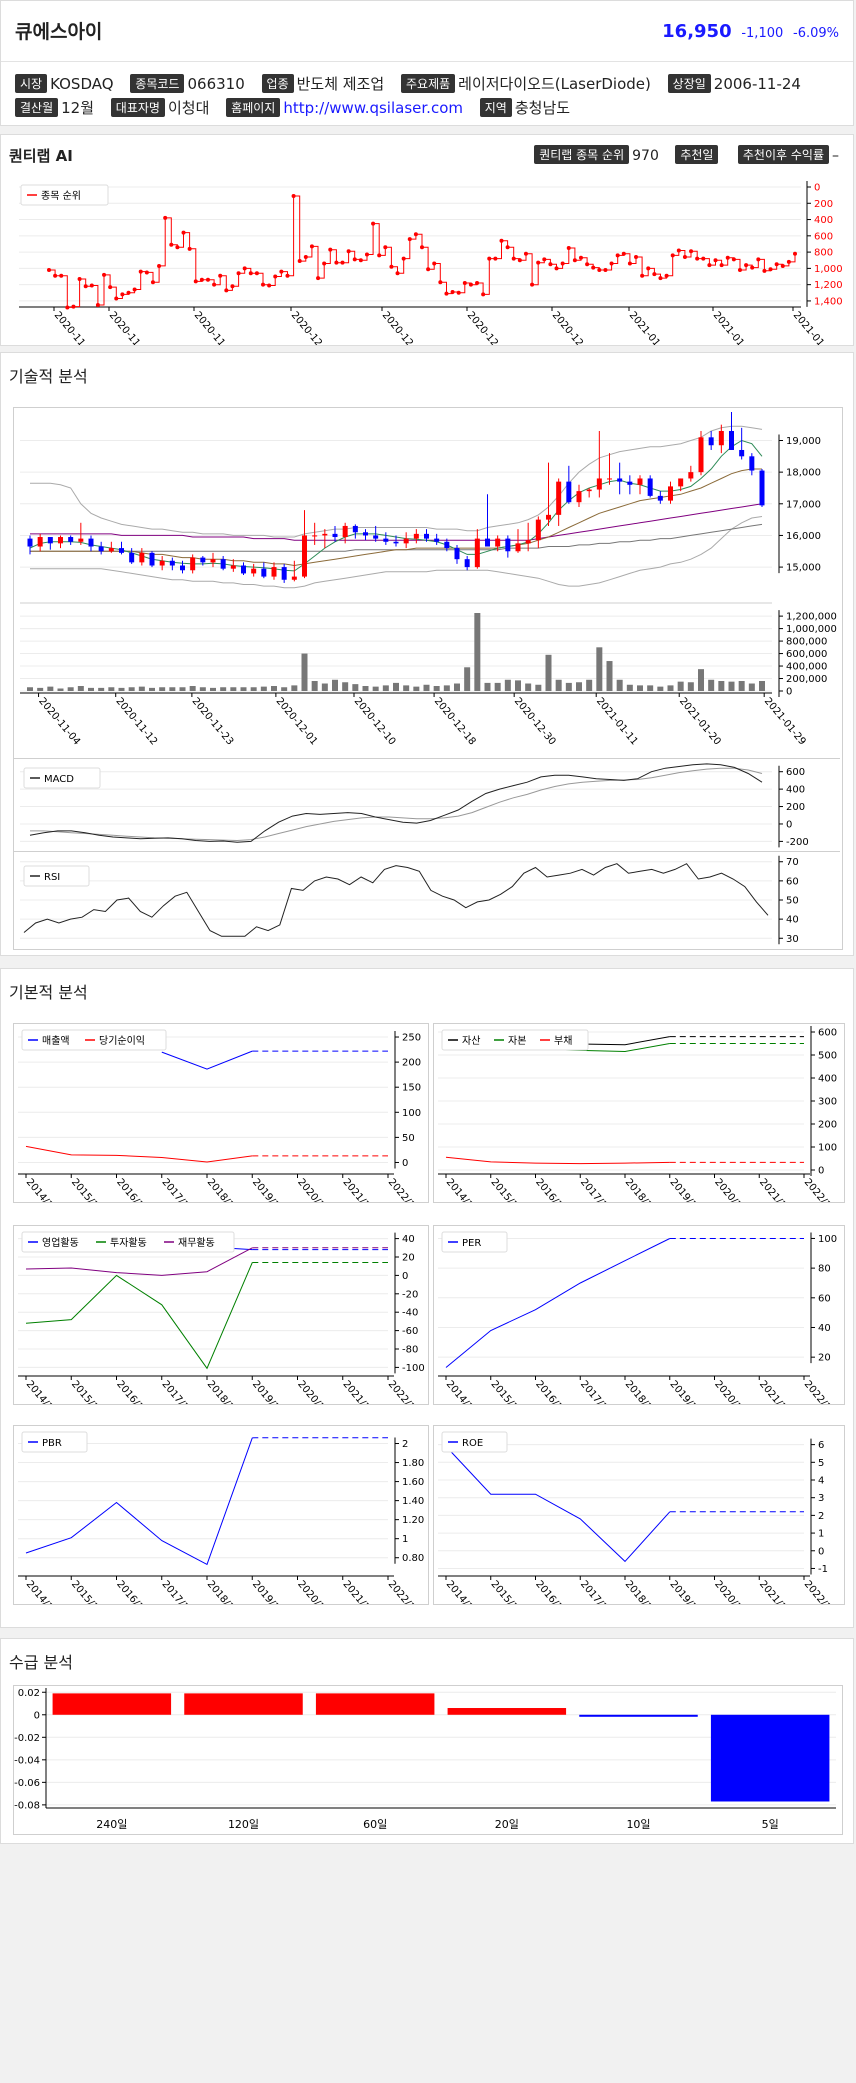  What do you see at coordinates (821, 1445) in the screenshot?
I see `roe-y-tick-label: 6` at bounding box center [821, 1445].